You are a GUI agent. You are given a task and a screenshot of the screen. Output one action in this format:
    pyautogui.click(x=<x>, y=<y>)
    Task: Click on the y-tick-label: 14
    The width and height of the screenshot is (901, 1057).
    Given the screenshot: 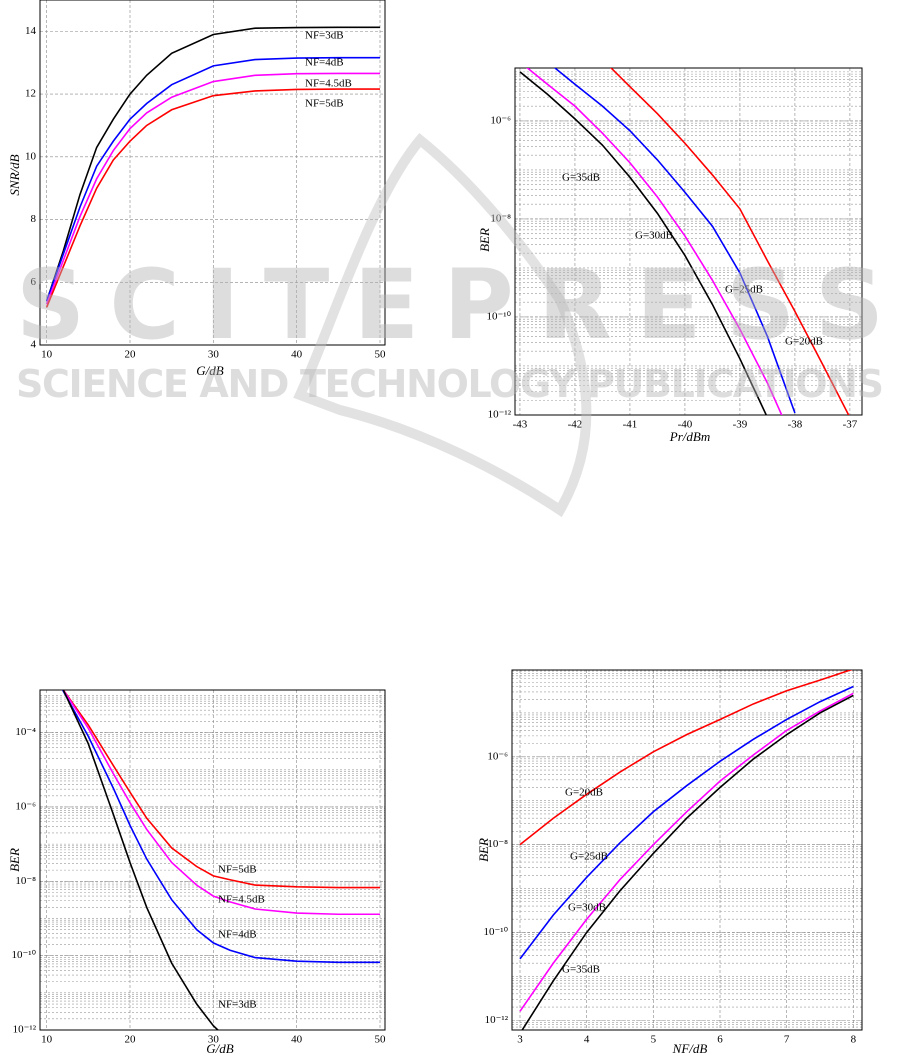 What is the action you would take?
    pyautogui.click(x=31, y=31)
    